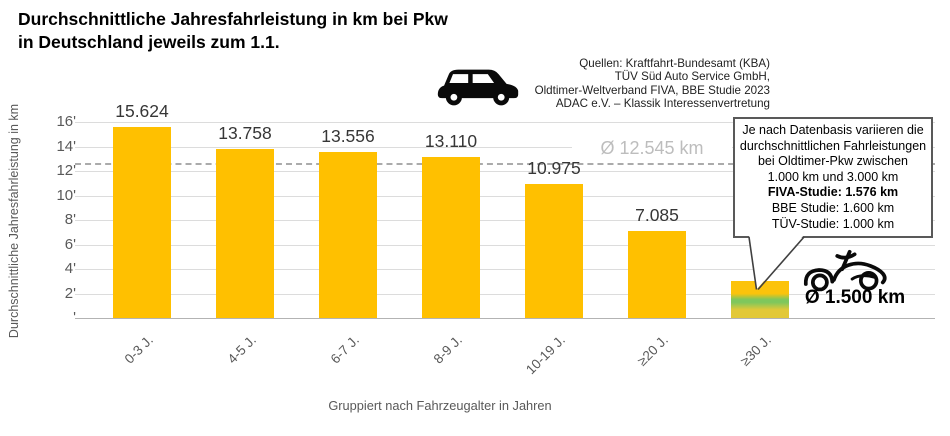 The height and width of the screenshot is (436, 950). What do you see at coordinates (66, 121) in the screenshot?
I see `y-tick-label: 16'` at bounding box center [66, 121].